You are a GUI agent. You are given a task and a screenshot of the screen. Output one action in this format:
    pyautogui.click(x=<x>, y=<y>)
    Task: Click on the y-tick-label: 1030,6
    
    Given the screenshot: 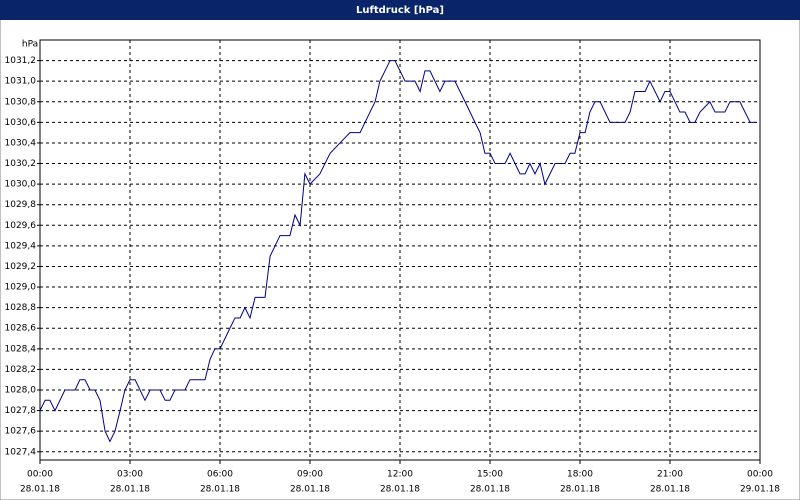 What is the action you would take?
    pyautogui.click(x=21, y=123)
    